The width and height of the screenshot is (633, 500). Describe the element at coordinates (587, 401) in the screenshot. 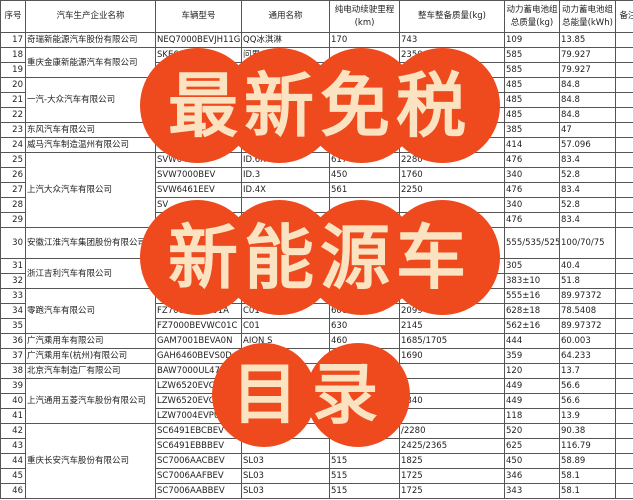

I see `battery-energy: 56.6` at that location.